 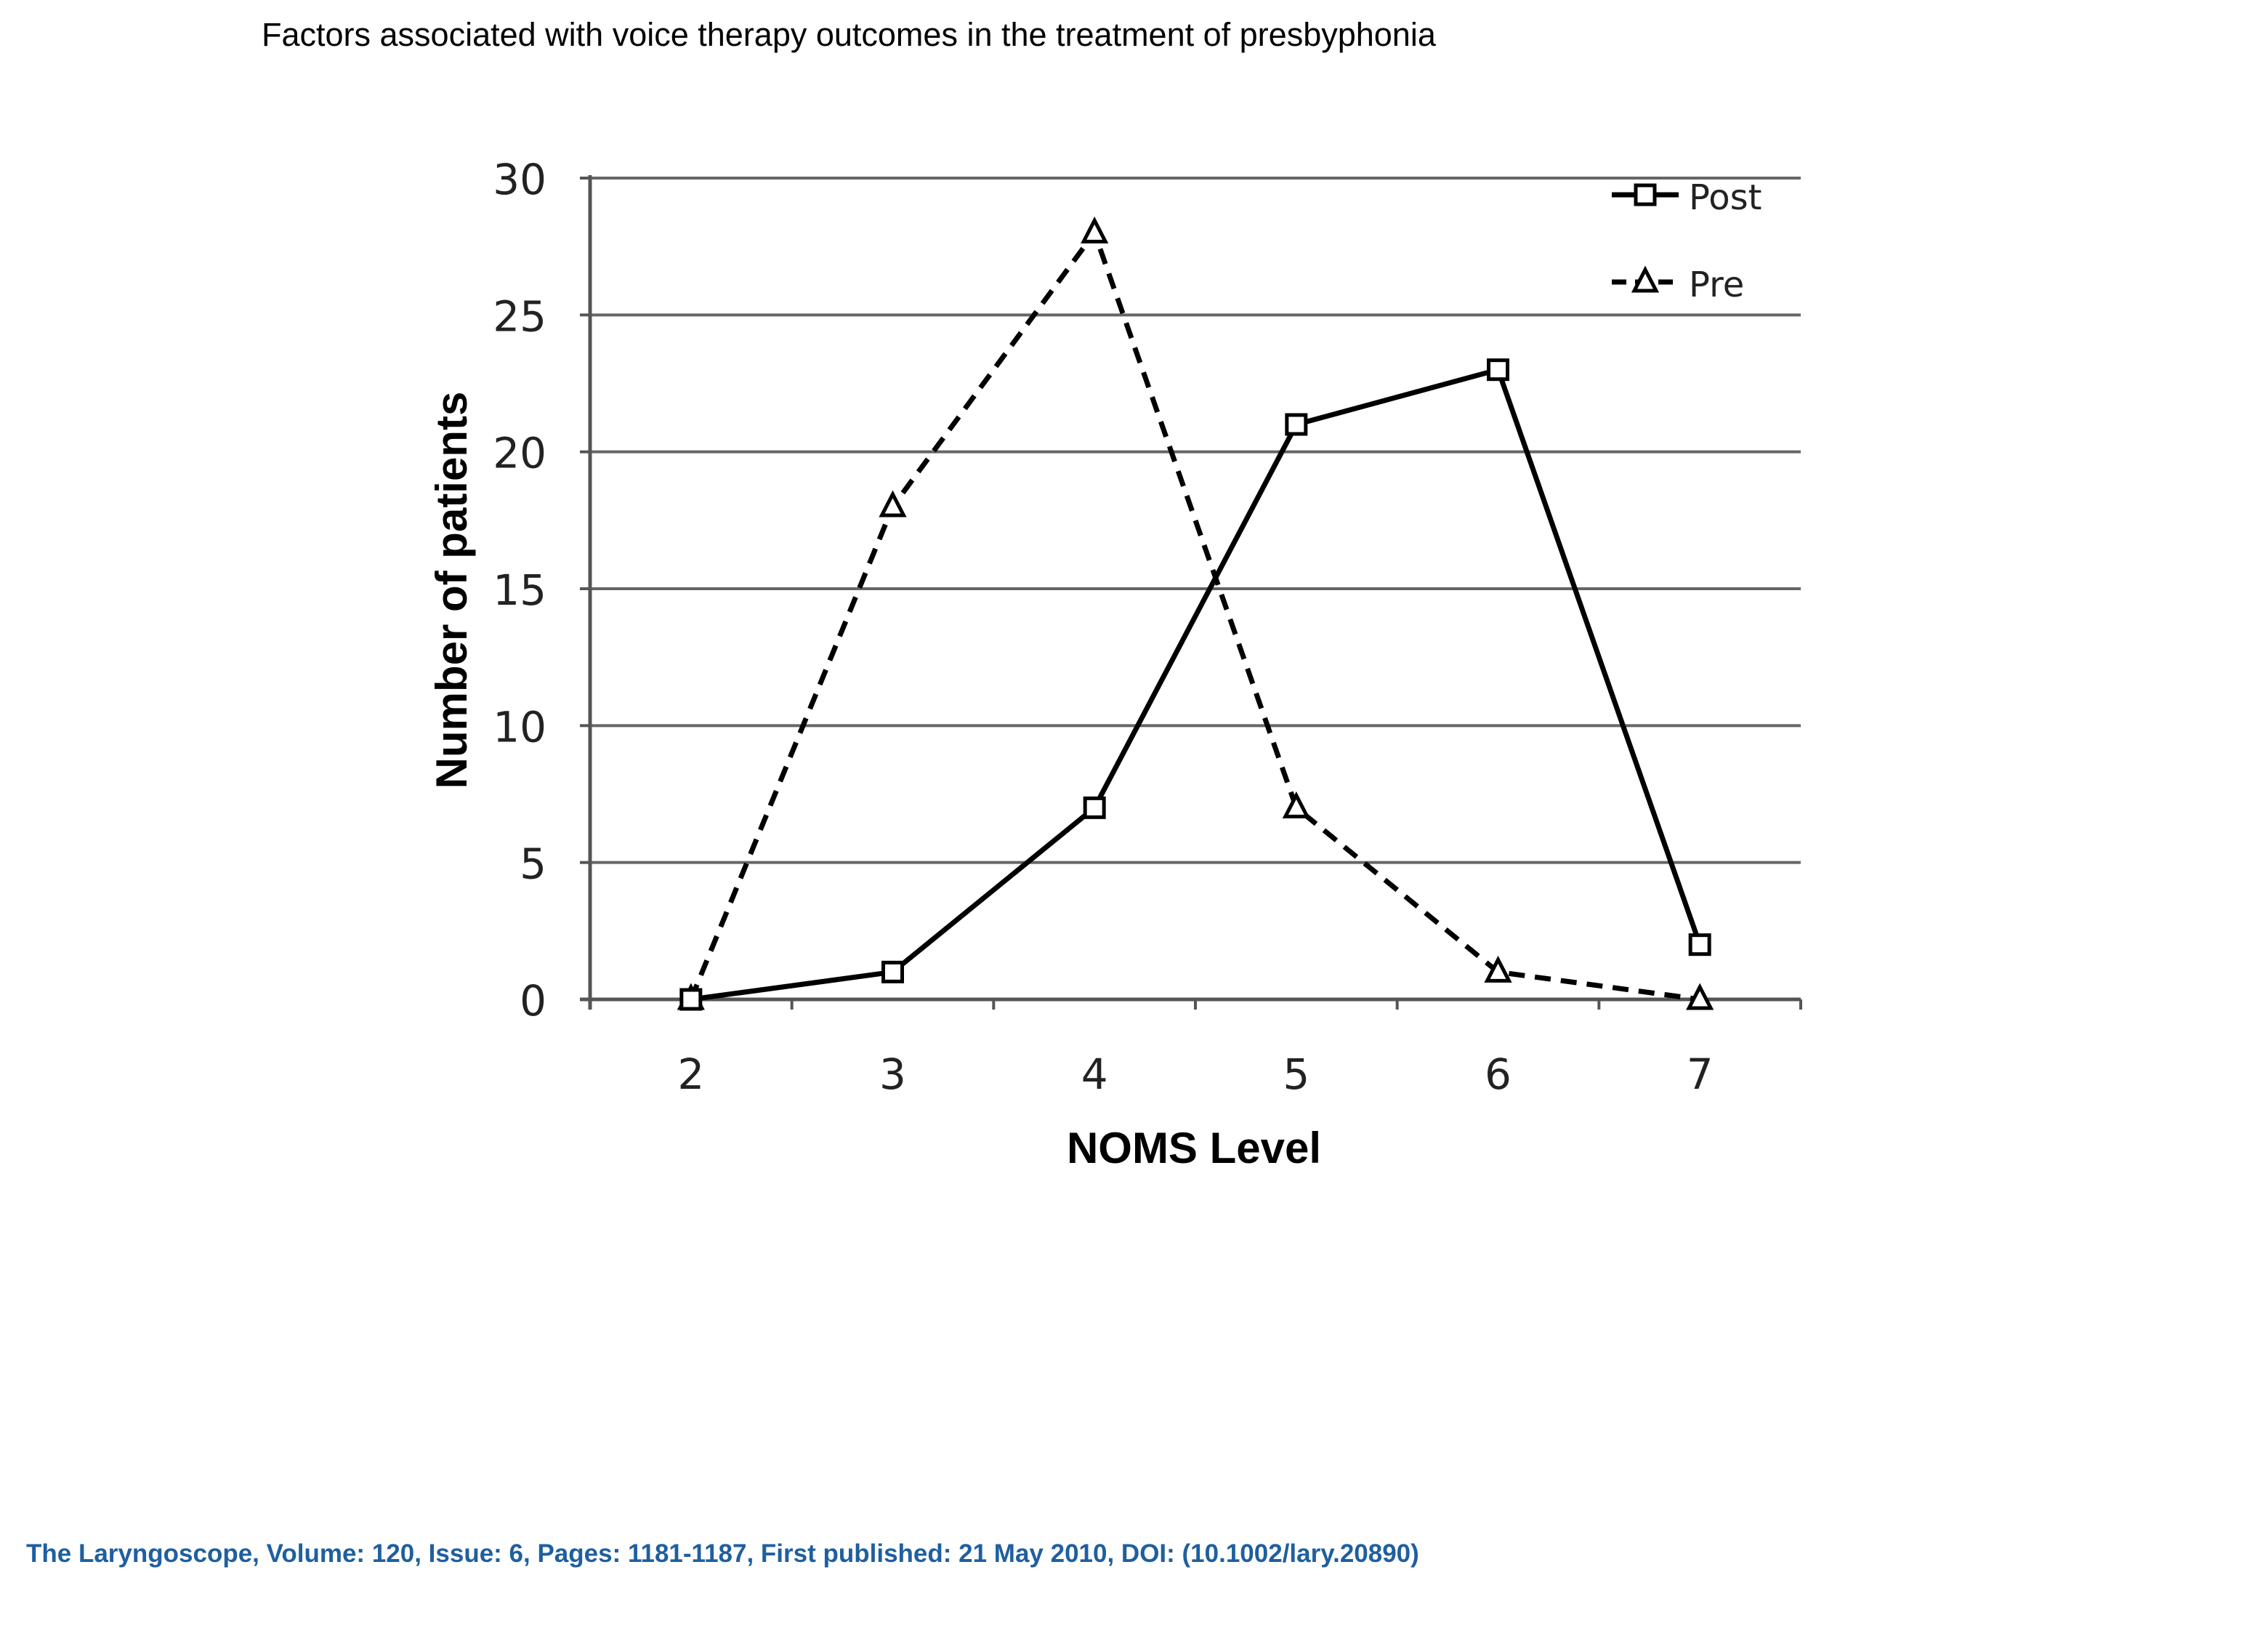 What do you see at coordinates (1296, 1074) in the screenshot?
I see `x-tick-label: 5` at bounding box center [1296, 1074].